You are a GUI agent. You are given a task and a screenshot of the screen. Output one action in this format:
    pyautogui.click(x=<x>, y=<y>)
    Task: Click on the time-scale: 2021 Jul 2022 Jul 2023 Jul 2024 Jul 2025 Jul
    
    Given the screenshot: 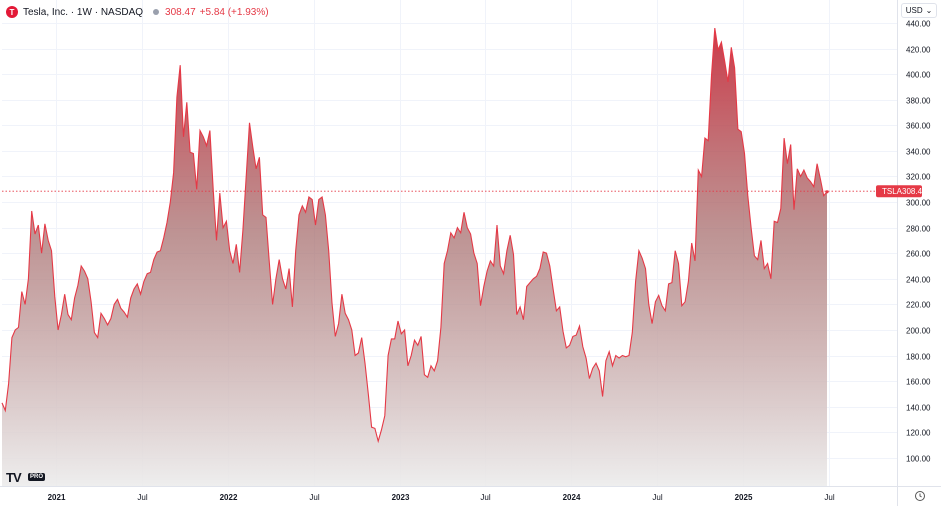 What is the action you would take?
    pyautogui.click(x=441, y=497)
    